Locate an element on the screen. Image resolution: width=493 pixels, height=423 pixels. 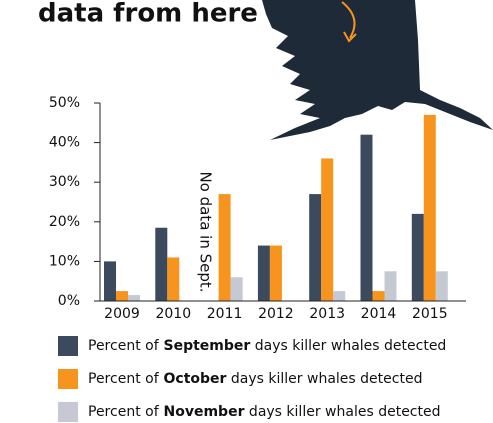
y-tick-label: 0% is located at coordinates (69, 301).